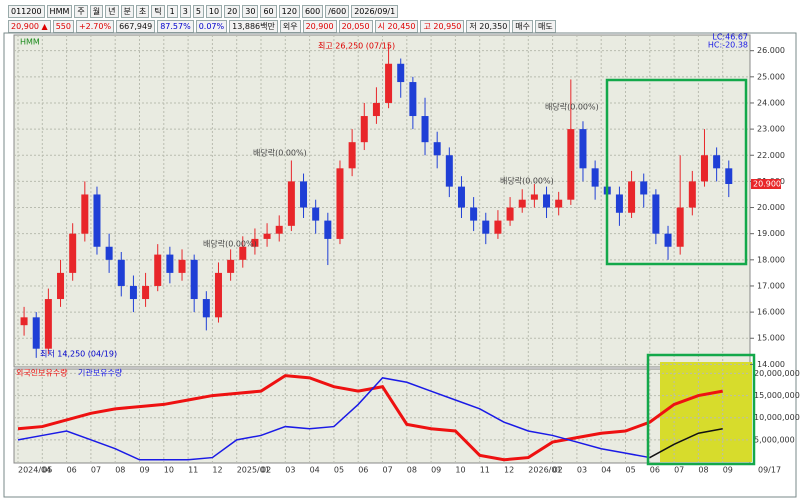  Describe the element at coordinates (488, 26) in the screenshot. I see `toolbar-item: 저 20,350` at that location.